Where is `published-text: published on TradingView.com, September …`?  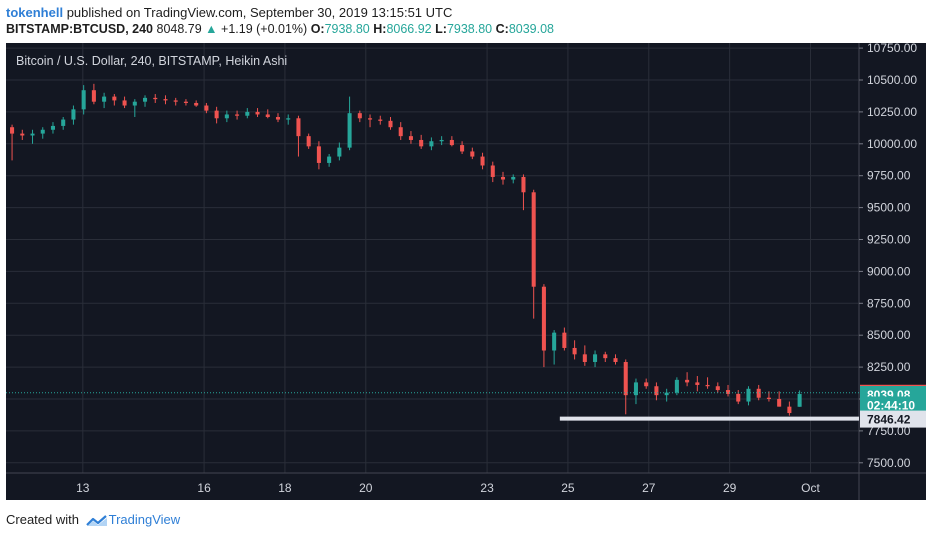 published-text: published on TradingView.com, September … is located at coordinates (258, 12).